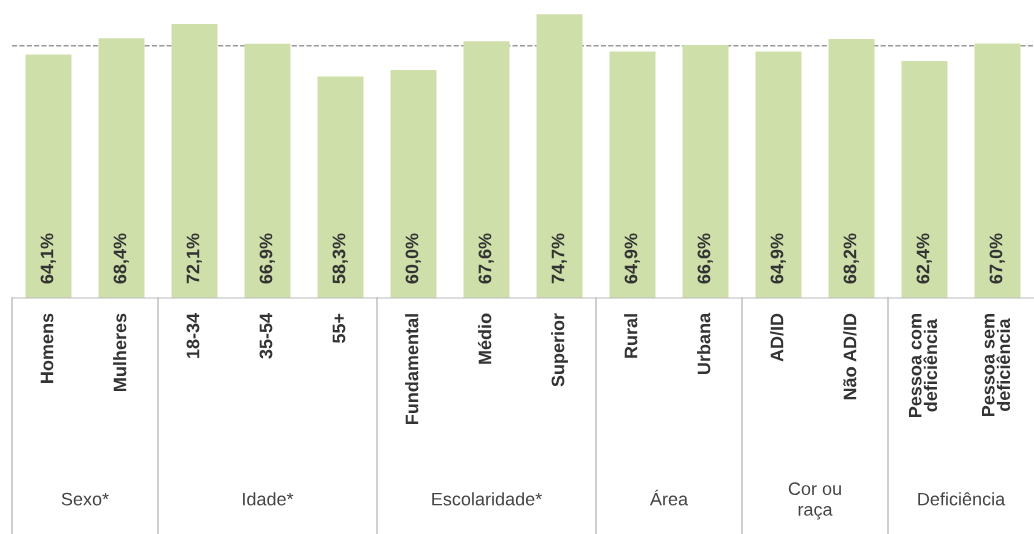  What do you see at coordinates (997, 258) in the screenshot?
I see `data-label: 67,0%` at bounding box center [997, 258].